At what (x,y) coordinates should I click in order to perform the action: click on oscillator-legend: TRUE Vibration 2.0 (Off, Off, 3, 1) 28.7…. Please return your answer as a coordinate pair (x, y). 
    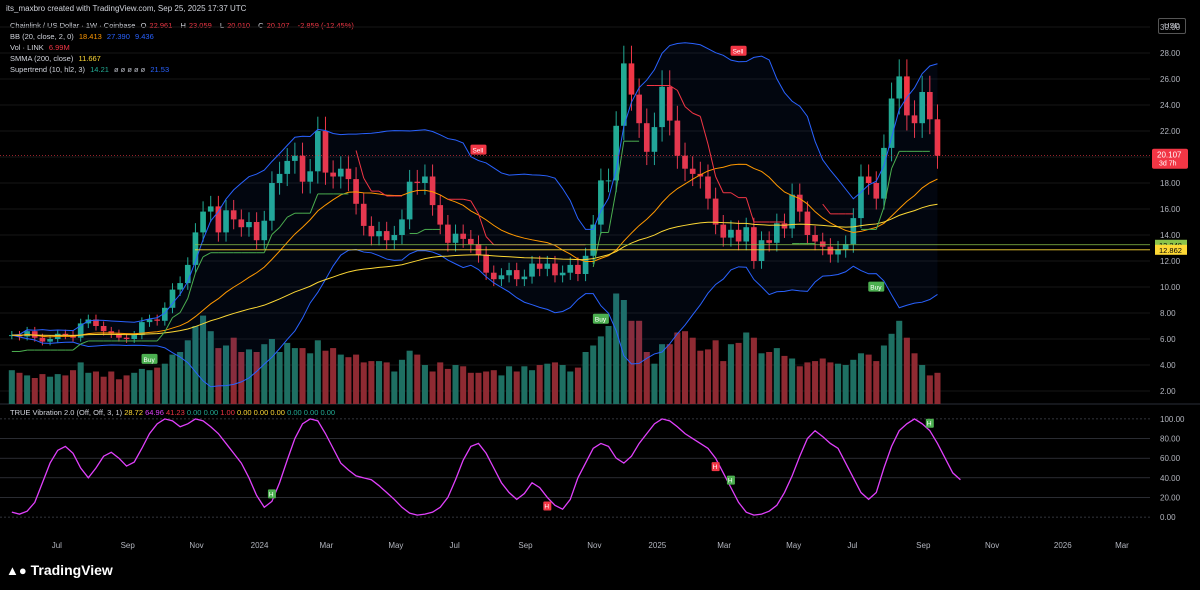
    Looking at the image, I should click on (172, 412).